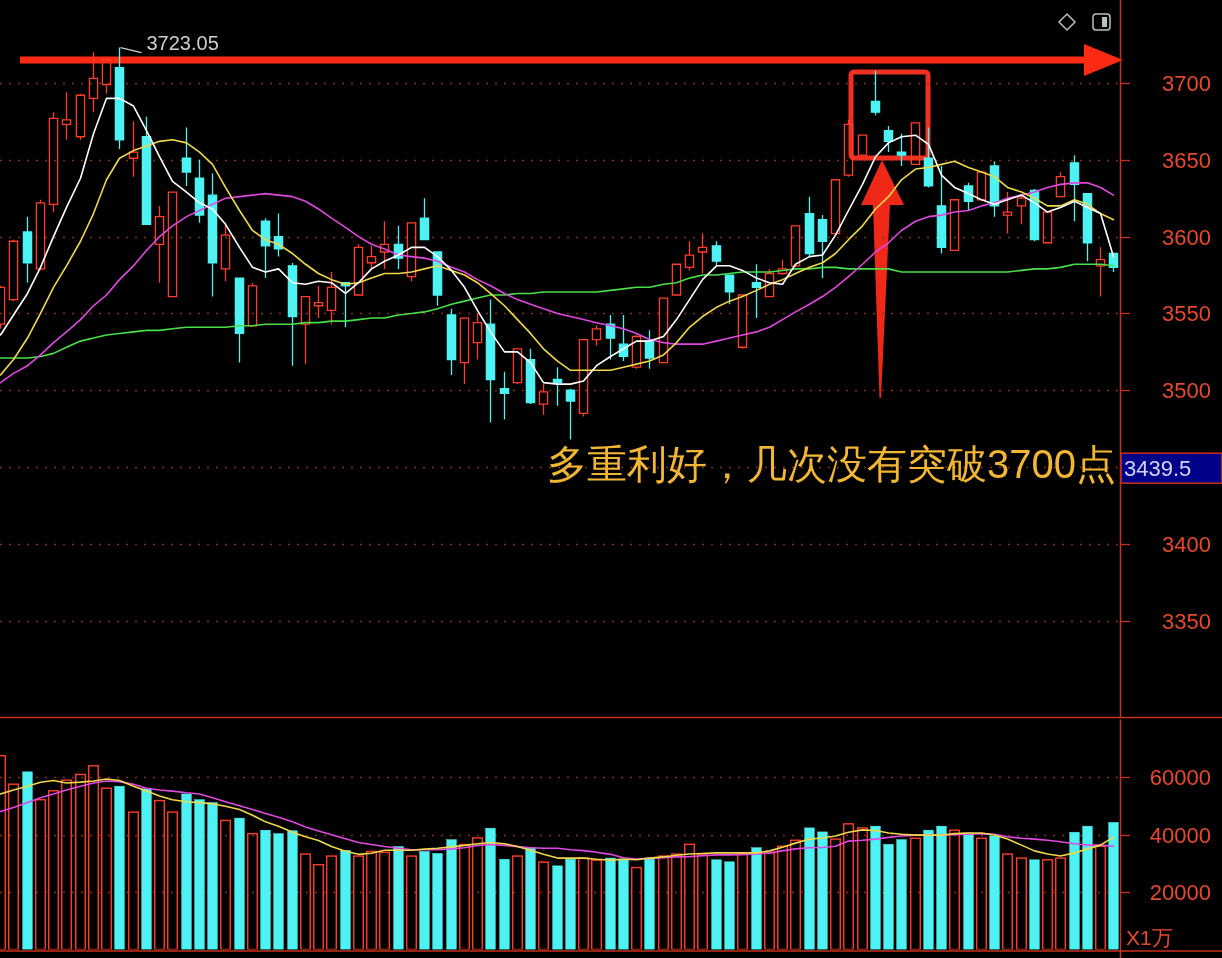 The width and height of the screenshot is (1222, 958). Describe the element at coordinates (1186, 390) in the screenshot. I see `y-tick-label: 3500` at that location.